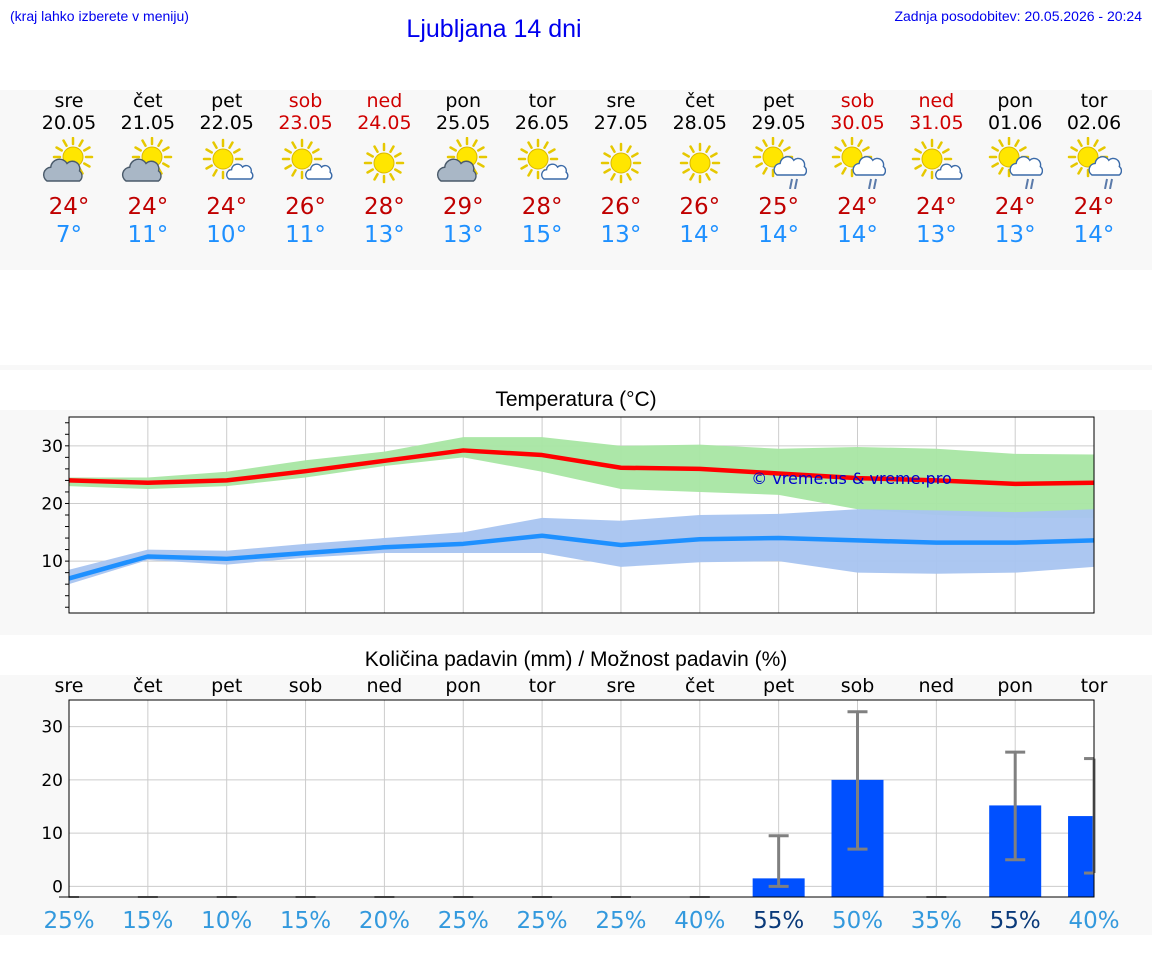 This screenshot has width=1152, height=975. What do you see at coordinates (621, 101) in the screenshot?
I see `day-name: sre` at bounding box center [621, 101].